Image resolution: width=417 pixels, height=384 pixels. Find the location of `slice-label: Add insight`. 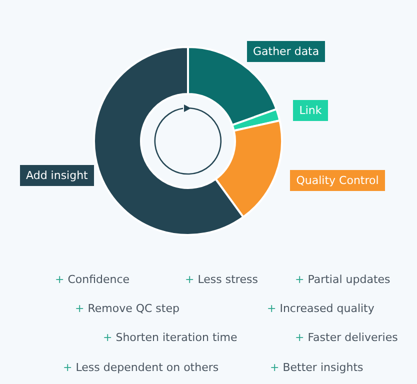

slice-label: Add insight is located at coordinates (57, 175).